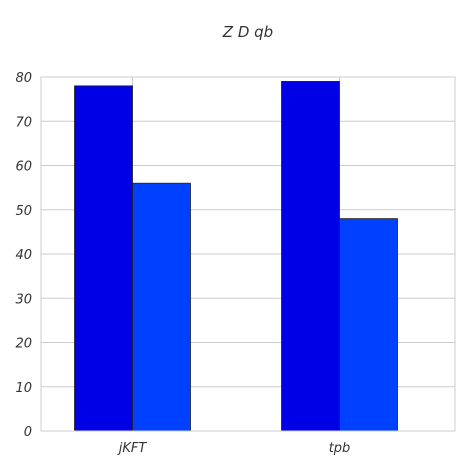  What do you see at coordinates (23, 211) in the screenshot?
I see `y-tick-label: 50` at bounding box center [23, 211].